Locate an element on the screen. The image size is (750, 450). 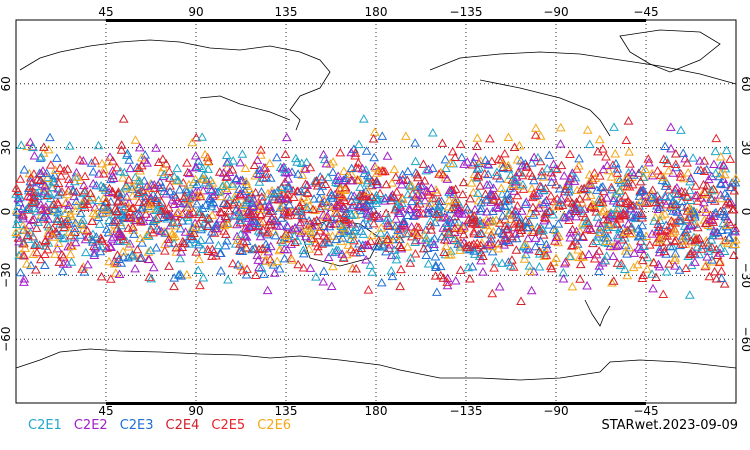
legend-item-c2e6: C2E6 is located at coordinates (274, 425).